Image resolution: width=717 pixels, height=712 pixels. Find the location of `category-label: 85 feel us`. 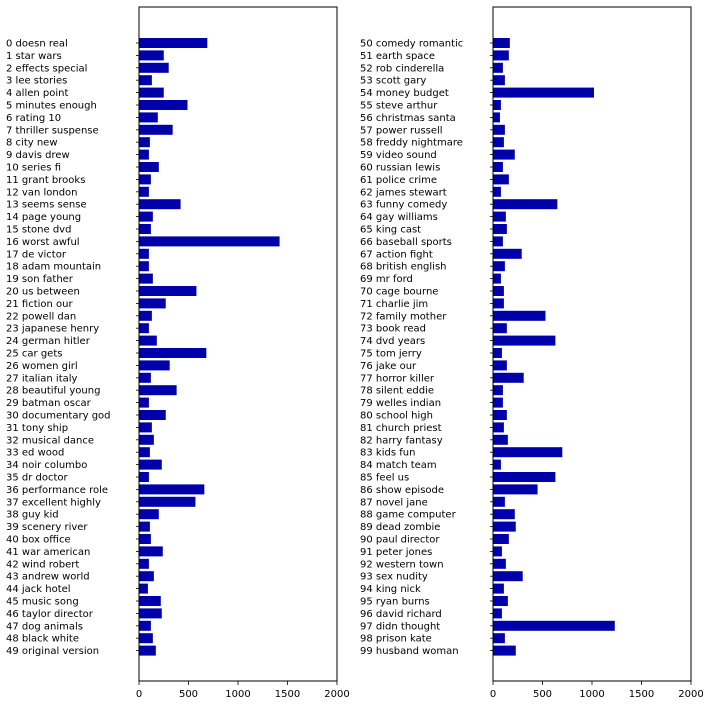

category-label: 85 feel us is located at coordinates (384, 478).